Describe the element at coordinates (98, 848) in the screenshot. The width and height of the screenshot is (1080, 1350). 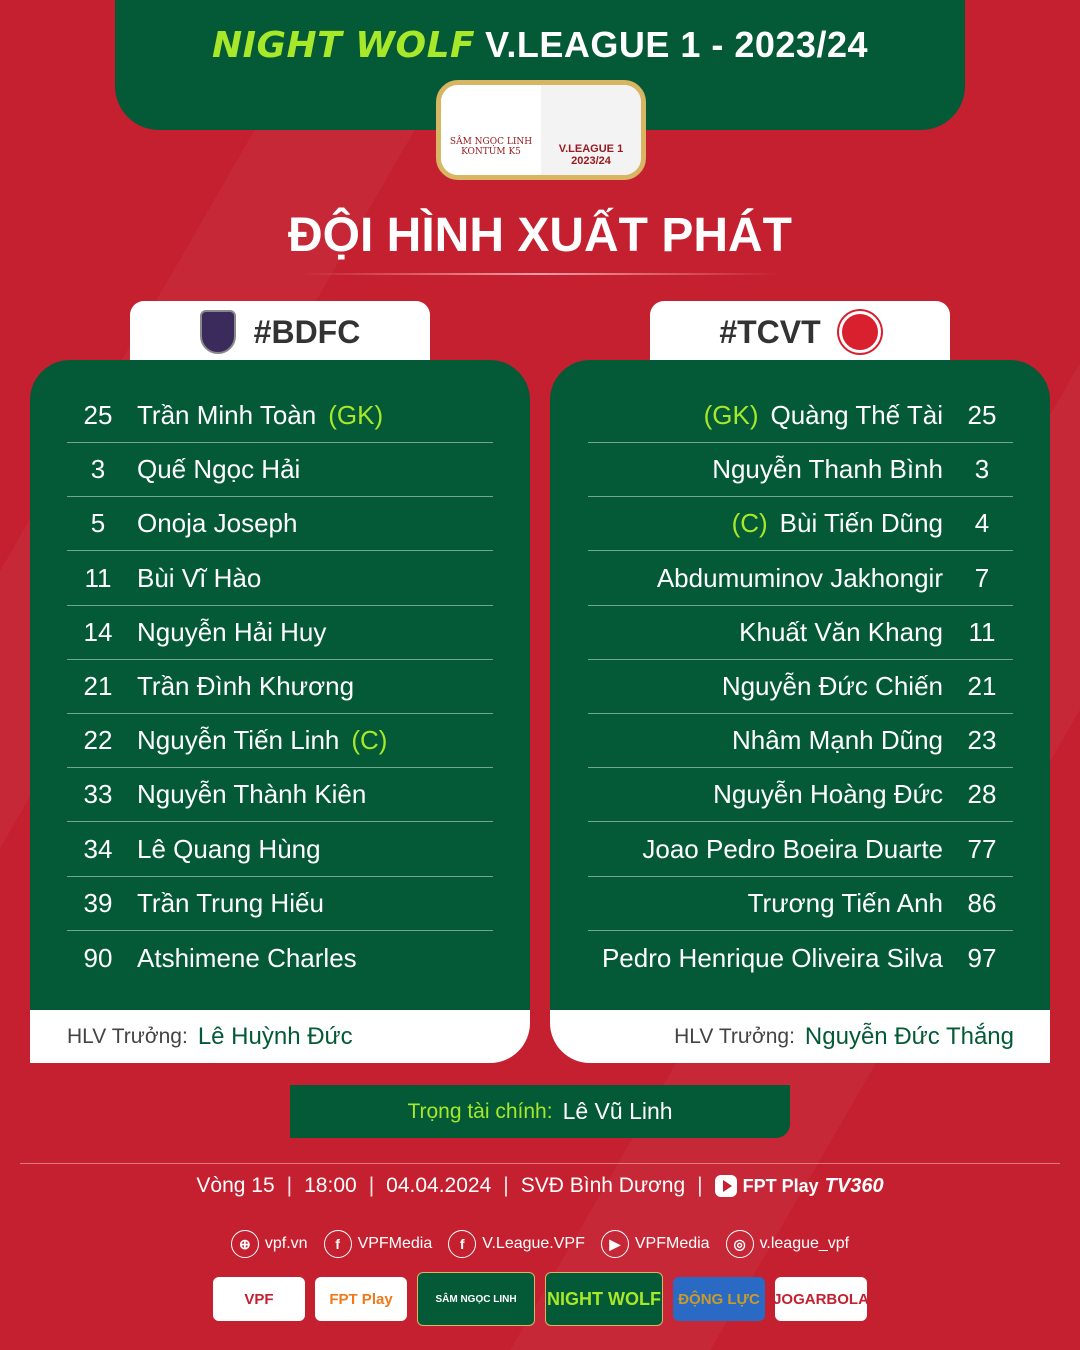
I see `player-number: 34` at that location.